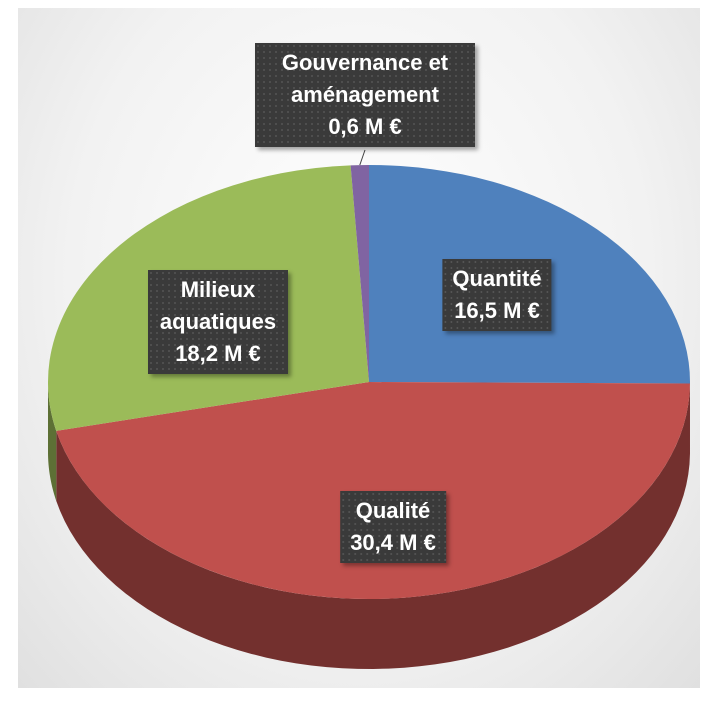  What do you see at coordinates (393, 527) in the screenshot?
I see `data-label: Qualité 30,4 M €` at bounding box center [393, 527].